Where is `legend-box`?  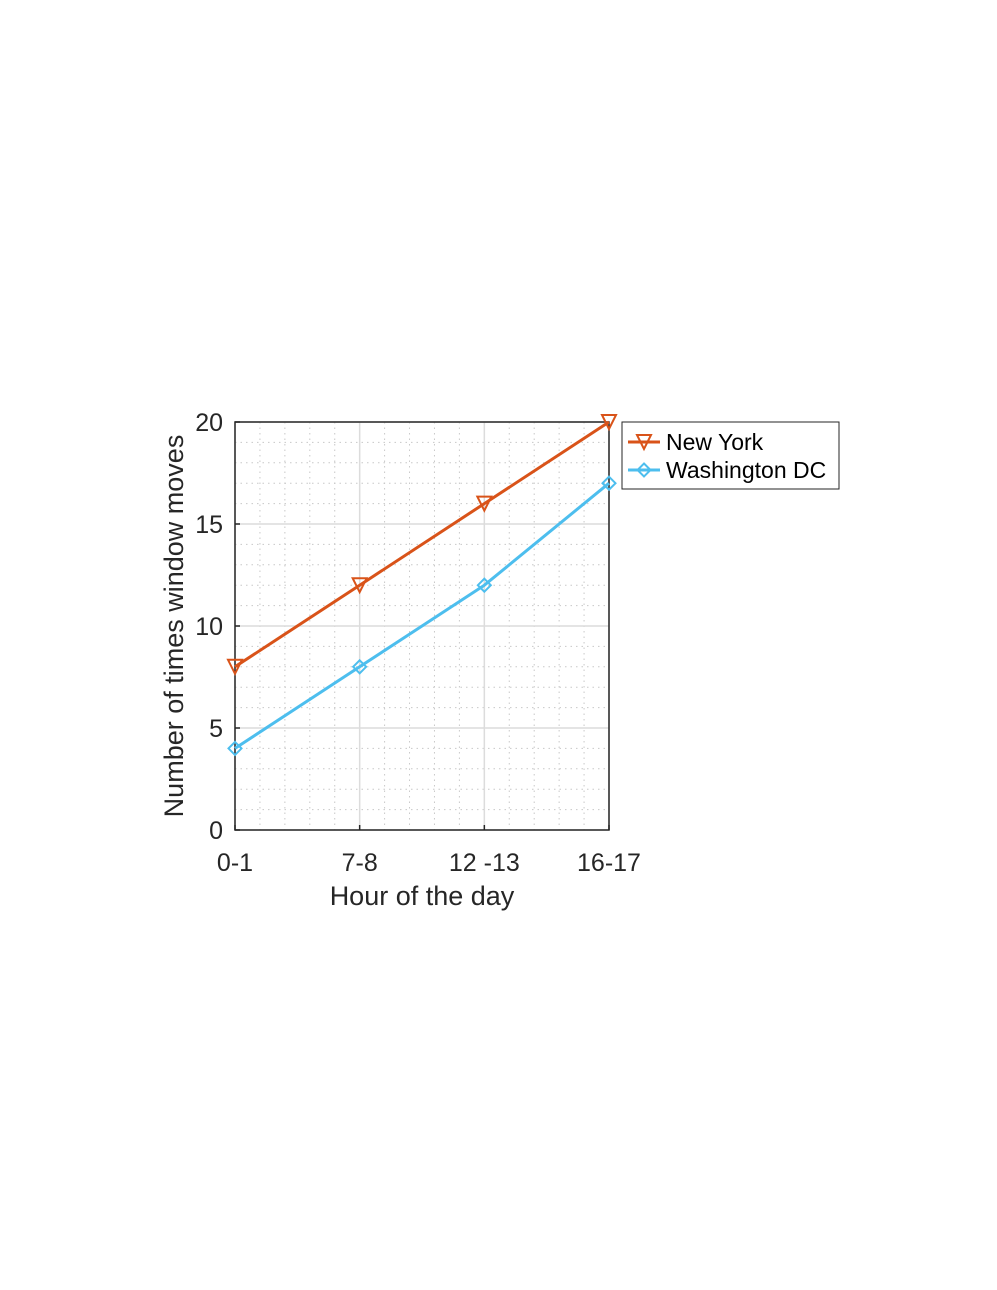
legend-box is located at coordinates (730, 455).